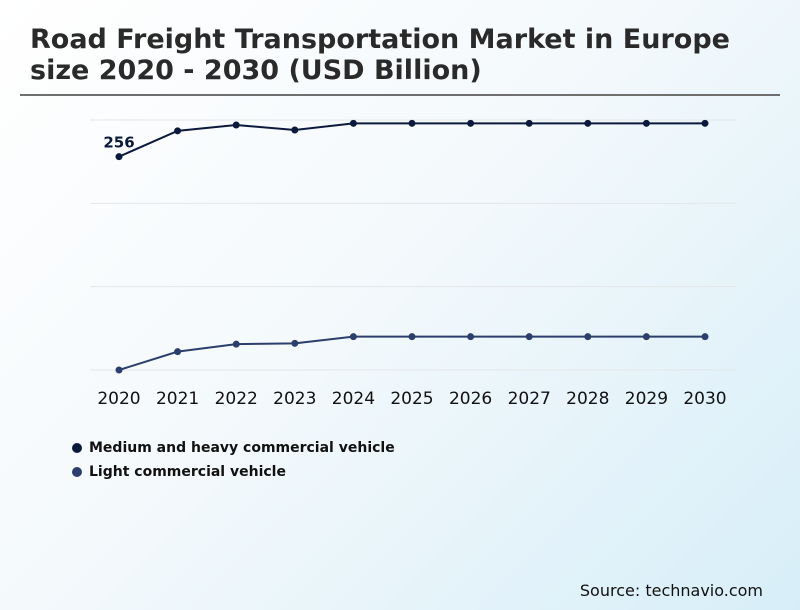 The width and height of the screenshot is (800, 610). What do you see at coordinates (587, 399) in the screenshot?
I see `x-tick-label: 2028` at bounding box center [587, 399].